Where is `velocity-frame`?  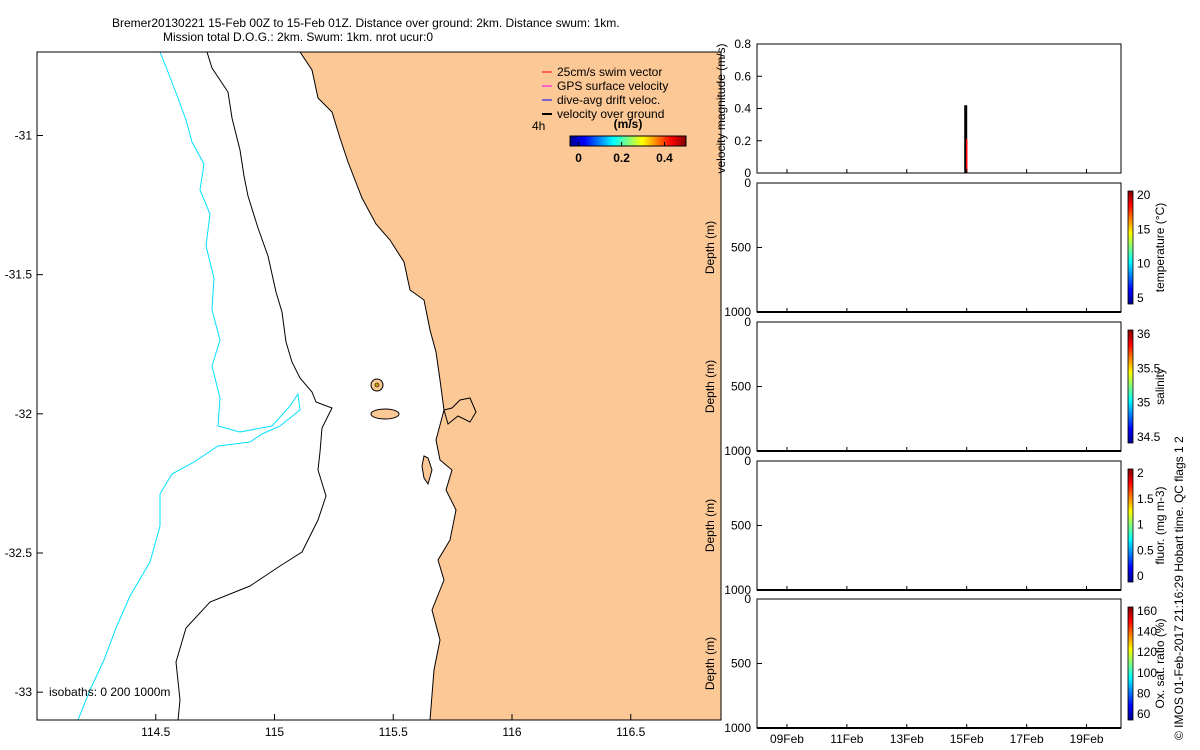 velocity-frame is located at coordinates (939, 108).